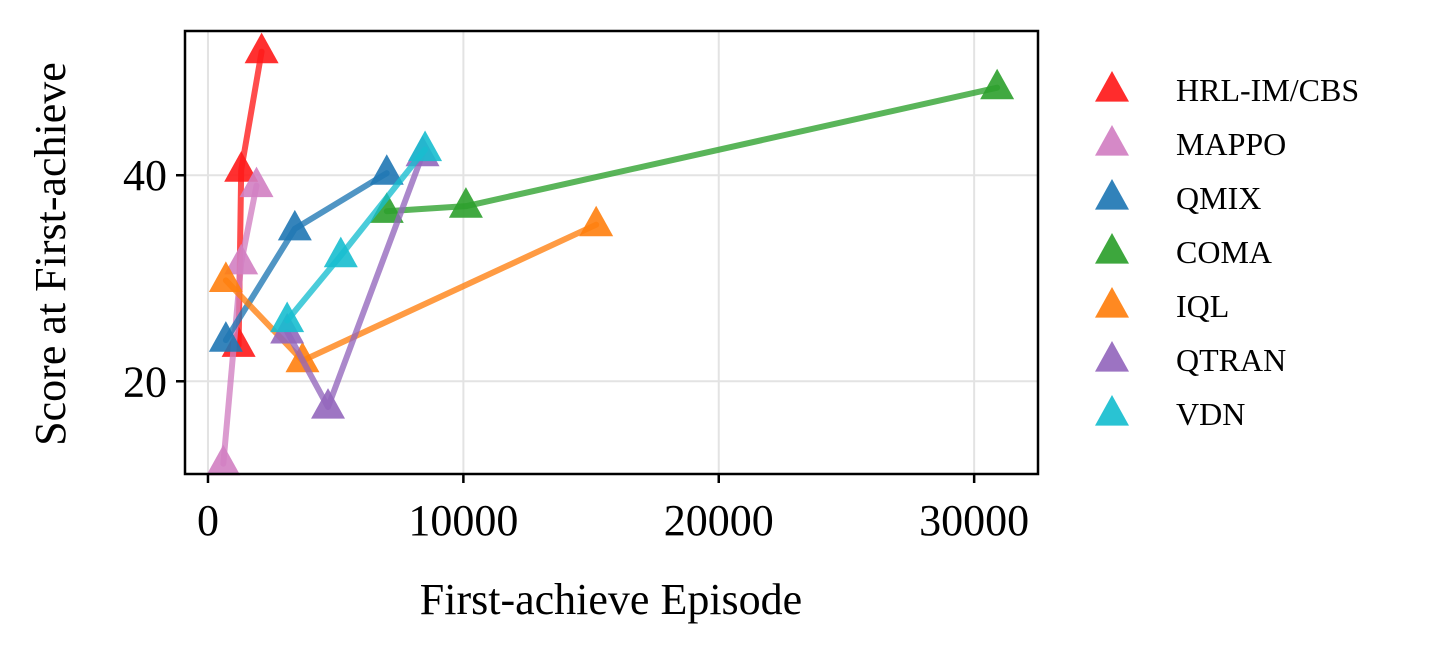 The height and width of the screenshot is (656, 1436). What do you see at coordinates (692, 149) in the screenshot?
I see `series-line-coma` at bounding box center [692, 149].